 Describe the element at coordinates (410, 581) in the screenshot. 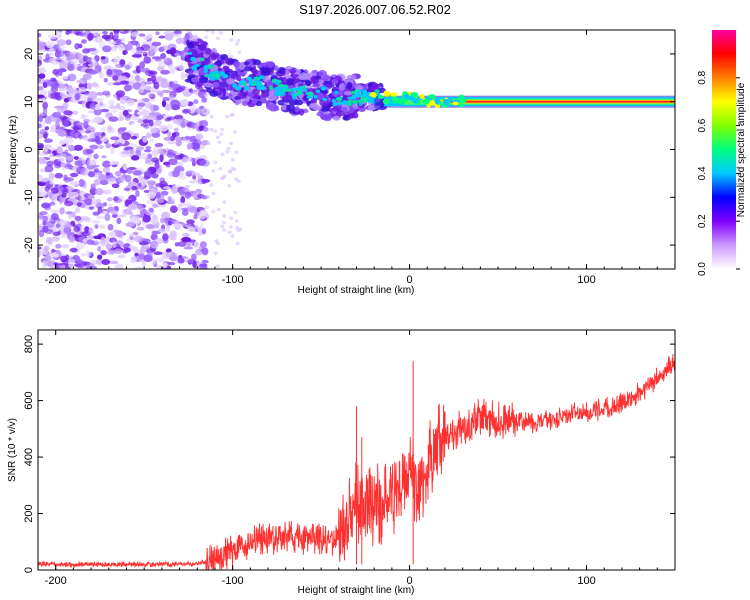

I see `snr-x-tick-label: 0` at that location.